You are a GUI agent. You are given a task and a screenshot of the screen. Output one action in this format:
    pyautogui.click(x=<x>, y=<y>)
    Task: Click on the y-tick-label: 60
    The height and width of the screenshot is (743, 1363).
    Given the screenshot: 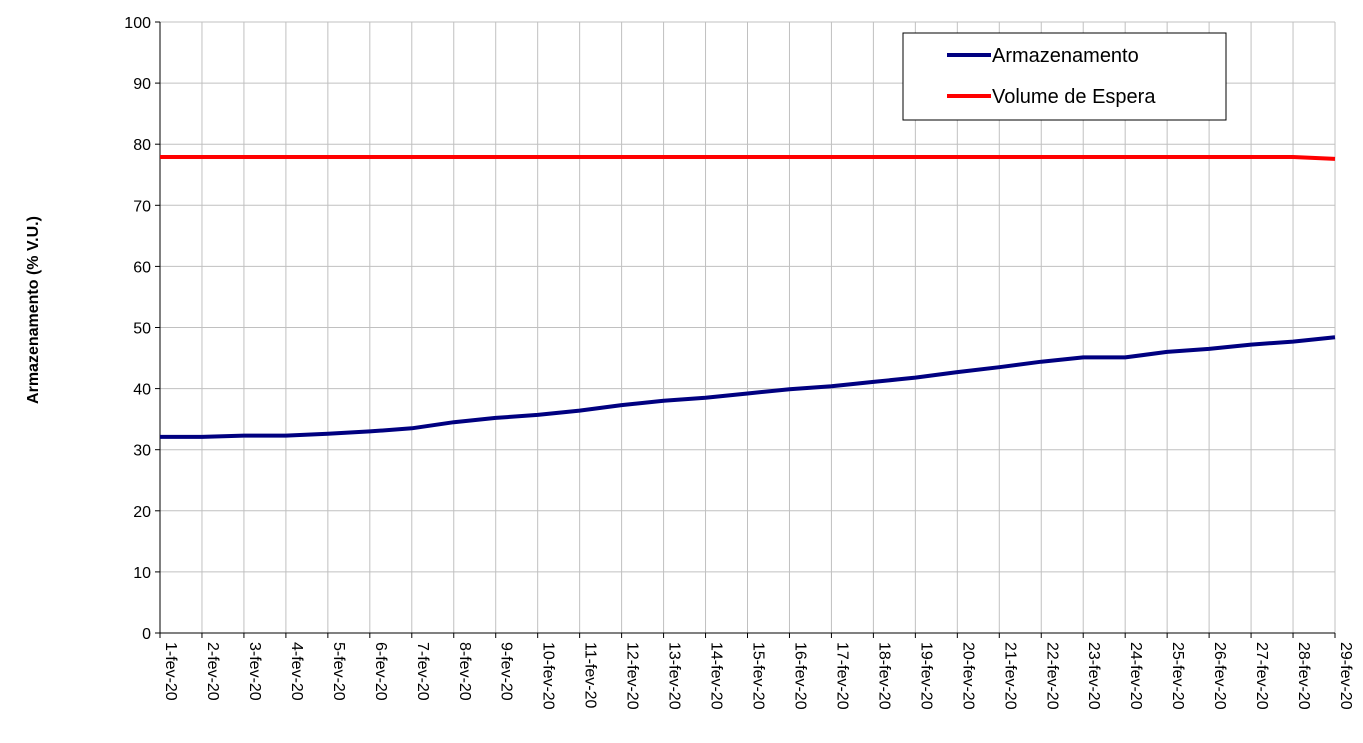 What is the action you would take?
    pyautogui.click(x=142, y=267)
    